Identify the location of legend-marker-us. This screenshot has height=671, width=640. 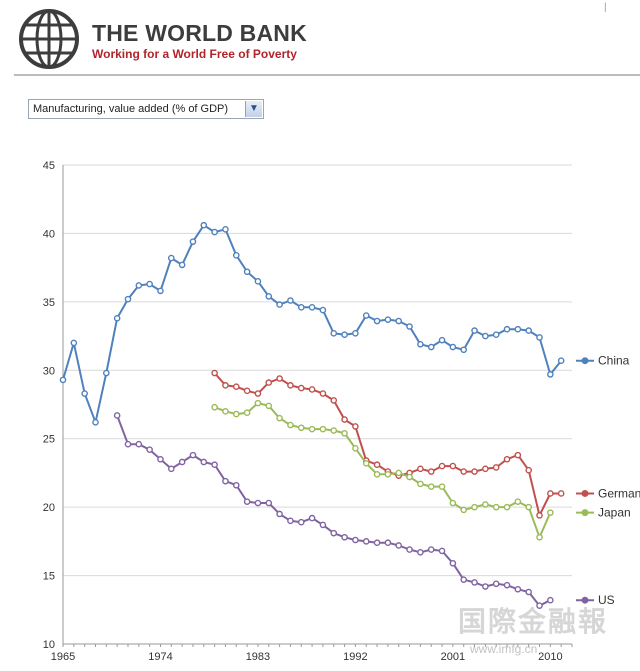
(585, 600).